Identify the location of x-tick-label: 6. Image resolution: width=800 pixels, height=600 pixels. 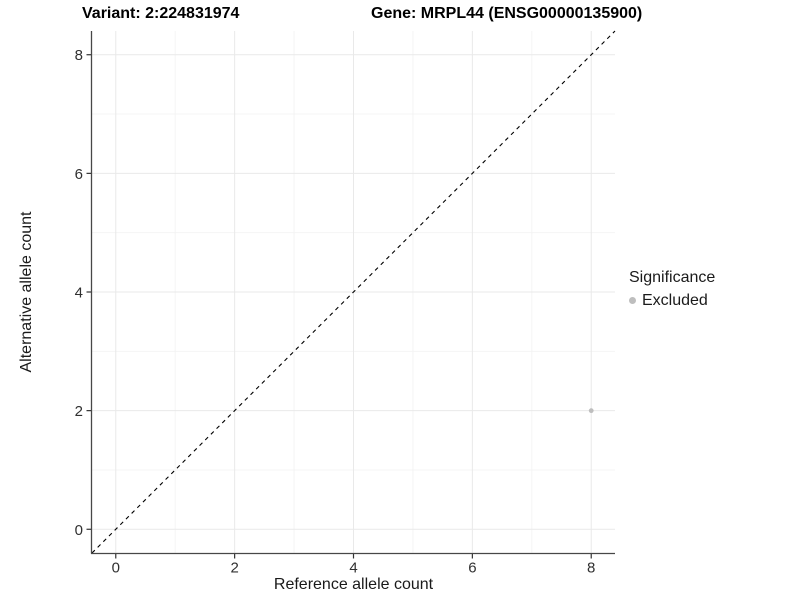
(472, 568).